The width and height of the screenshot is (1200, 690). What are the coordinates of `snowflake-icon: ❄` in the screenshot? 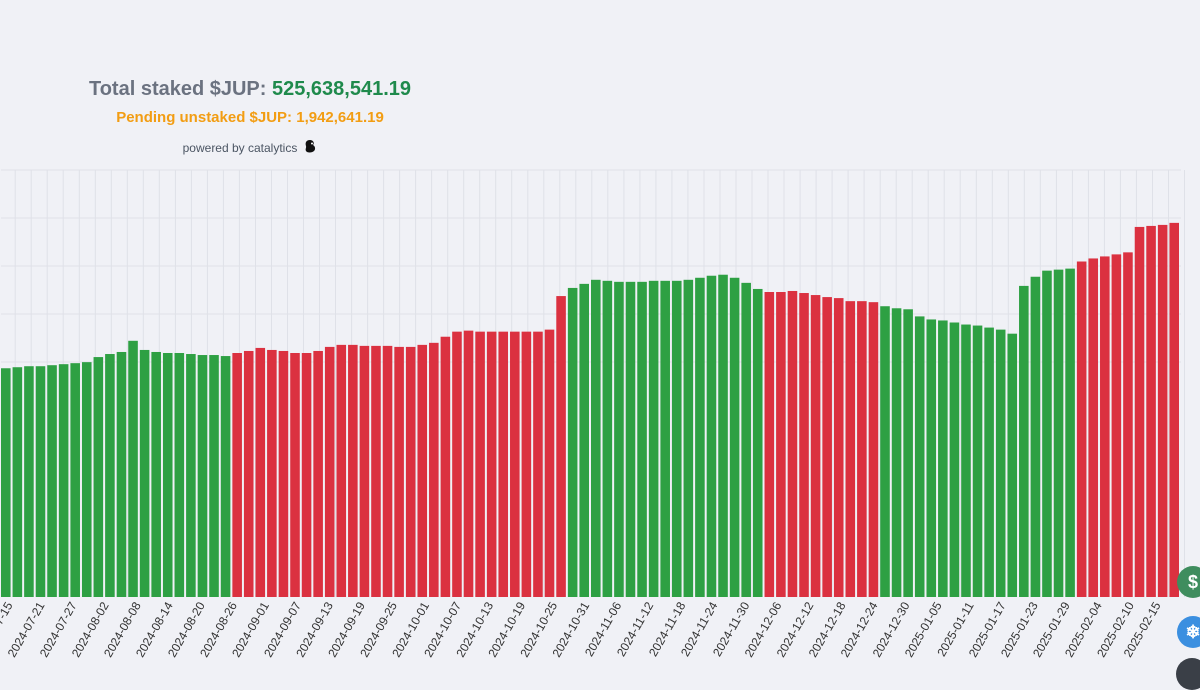 It's located at (1188, 632).